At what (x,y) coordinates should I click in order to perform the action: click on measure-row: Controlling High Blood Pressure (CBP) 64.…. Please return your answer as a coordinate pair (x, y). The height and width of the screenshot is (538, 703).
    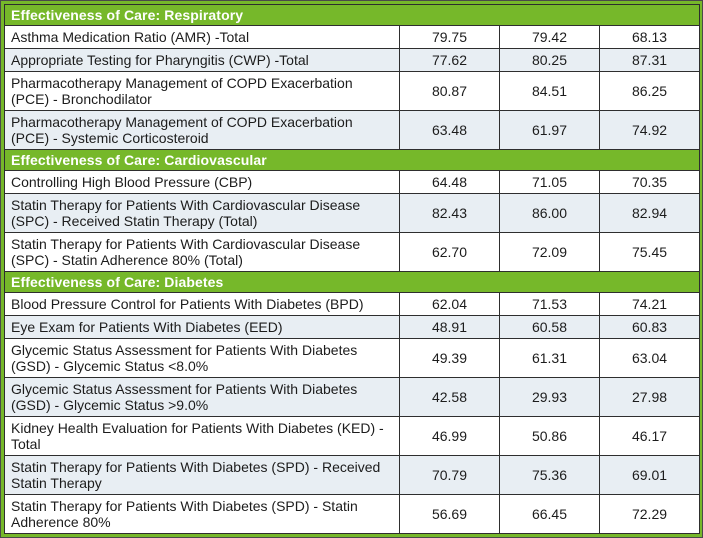
    Looking at the image, I should click on (352, 182).